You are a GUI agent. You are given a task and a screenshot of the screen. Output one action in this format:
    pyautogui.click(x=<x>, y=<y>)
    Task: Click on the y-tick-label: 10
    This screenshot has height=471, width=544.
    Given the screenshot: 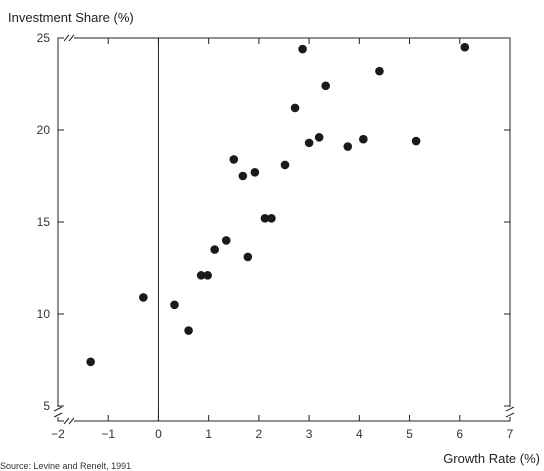 What is the action you would take?
    pyautogui.click(x=44, y=314)
    